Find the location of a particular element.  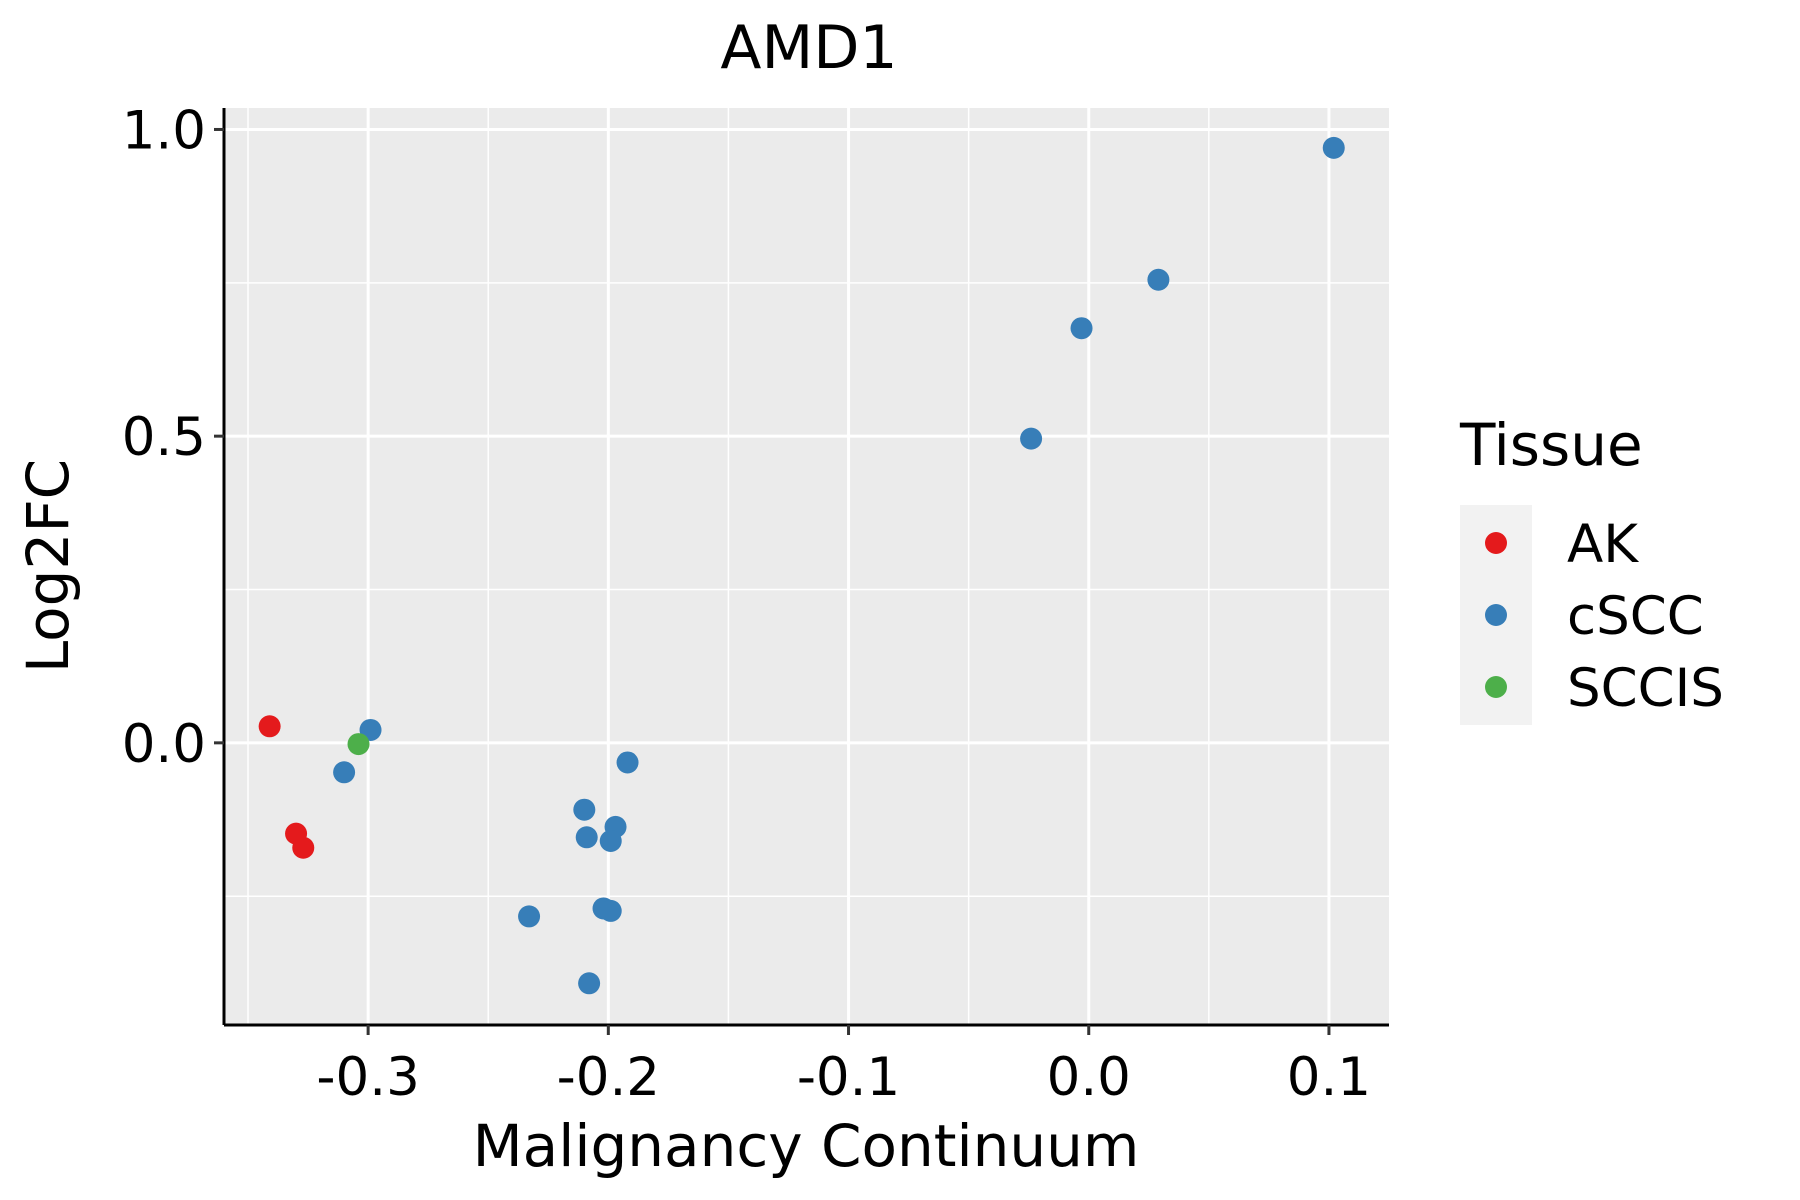

y-axis-title: Log2FC is located at coordinates (48, 566).